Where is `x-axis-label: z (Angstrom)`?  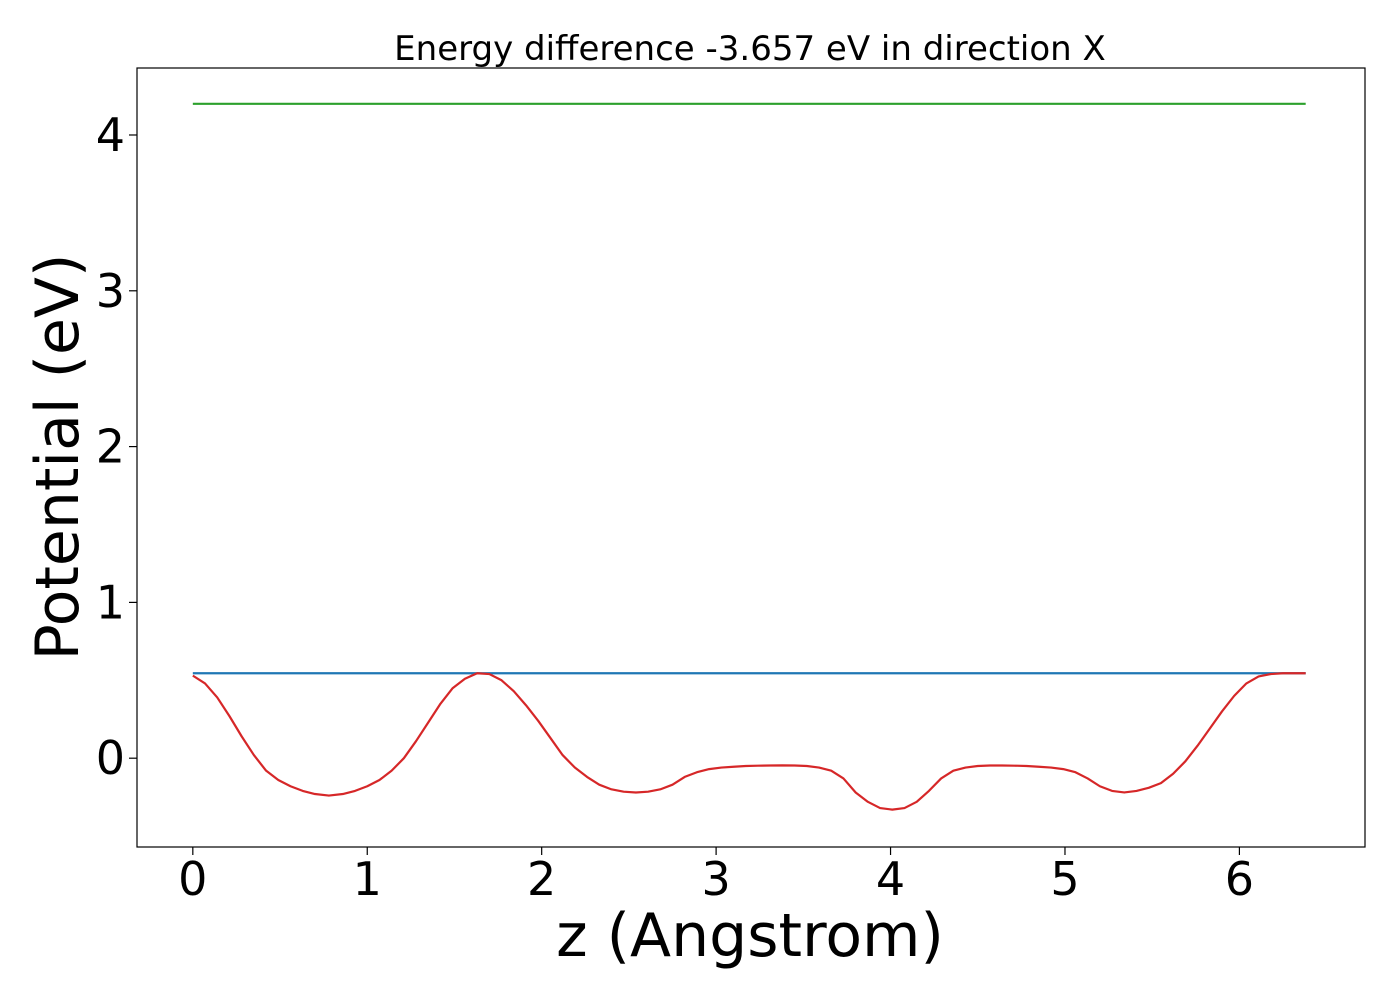 x-axis-label: z (Angstrom) is located at coordinates (750, 936).